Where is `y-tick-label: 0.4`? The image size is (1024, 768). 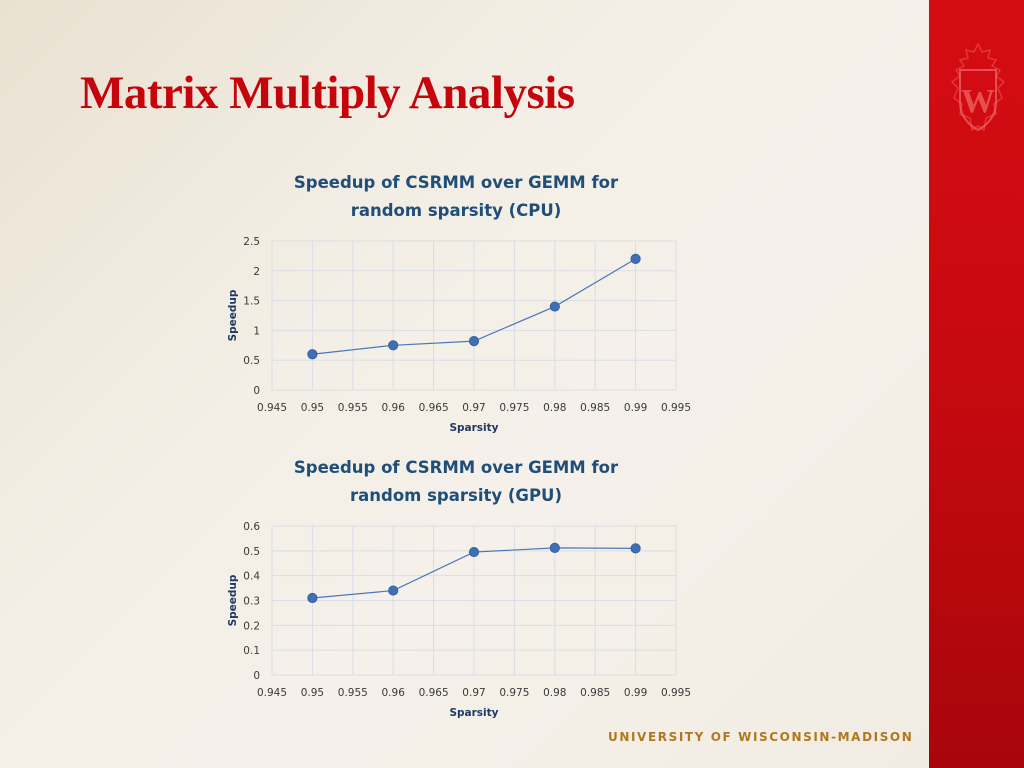 y-tick-label: 0.4 is located at coordinates (251, 577).